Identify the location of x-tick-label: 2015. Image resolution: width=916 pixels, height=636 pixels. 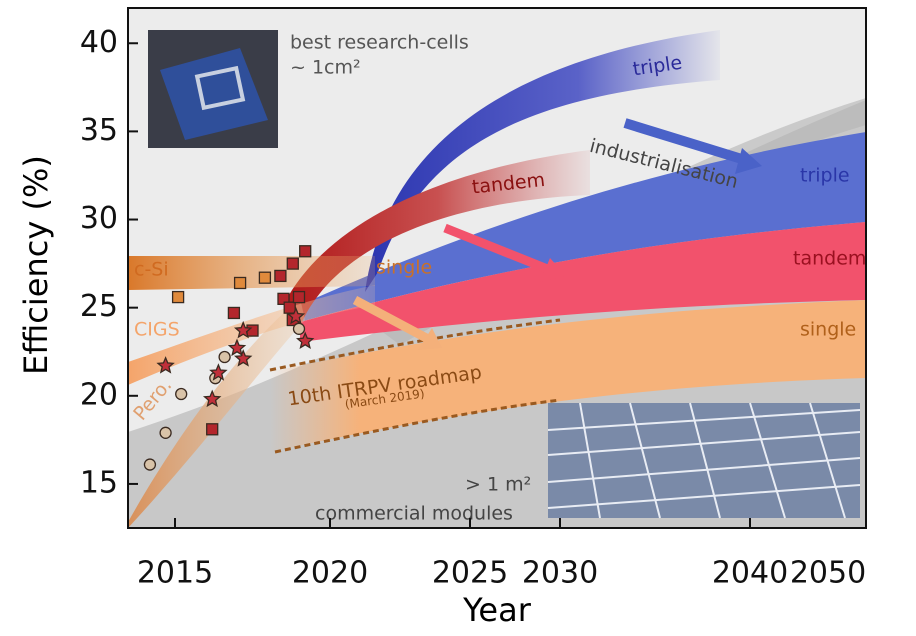
(175, 573).